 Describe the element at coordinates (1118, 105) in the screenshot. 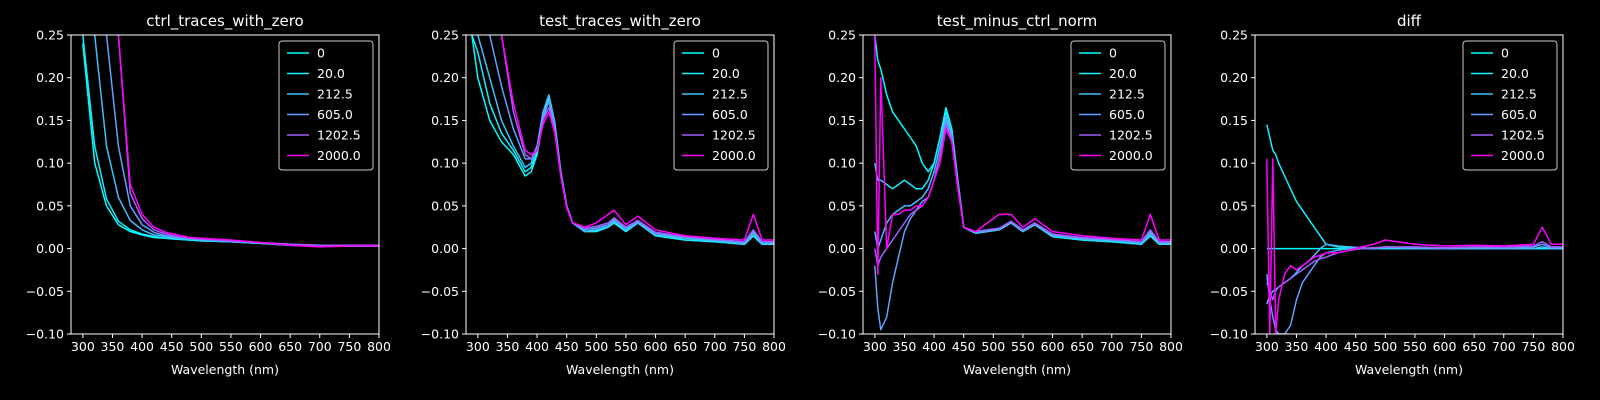

I see `panel-3-legend: 0 20.0 212.5 605.0 1202.5 2000.0` at that location.